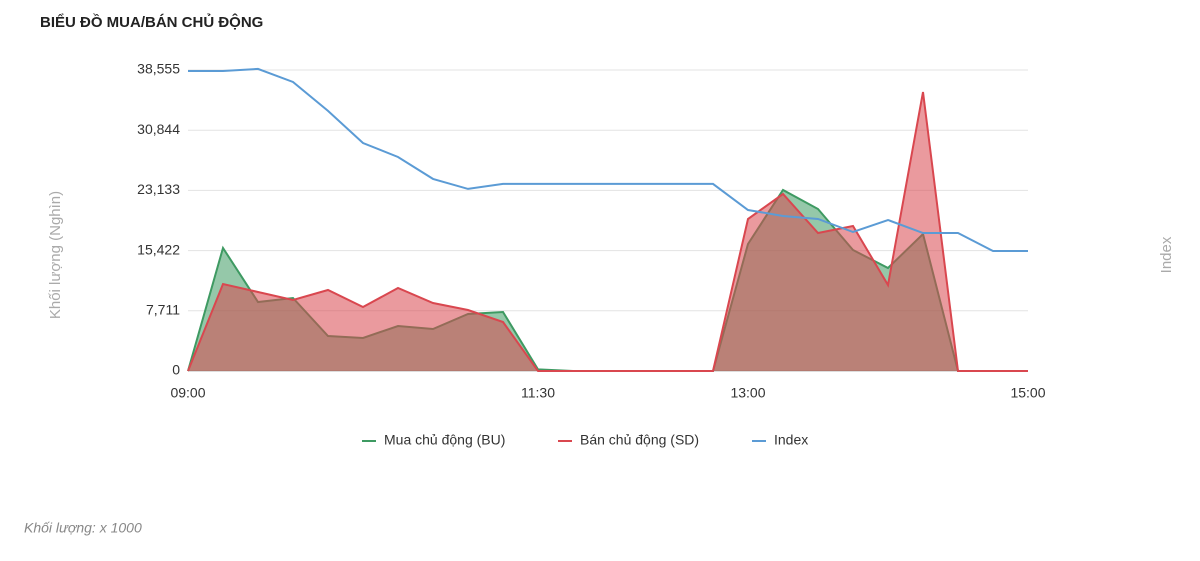 The image size is (1200, 561). What do you see at coordinates (187, 393) in the screenshot?
I see `x-tick-label: 09:00` at bounding box center [187, 393].